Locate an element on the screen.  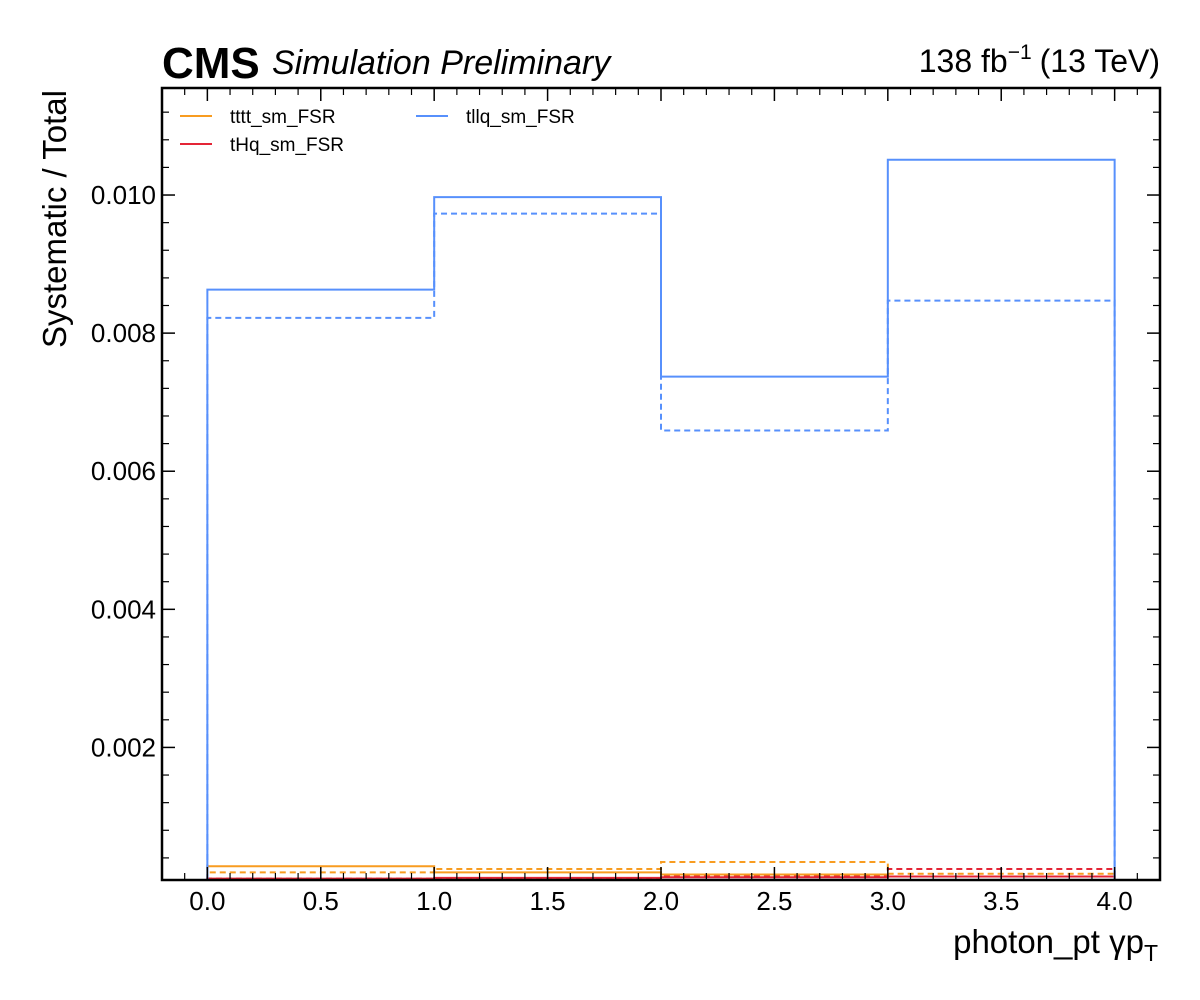
experiment-label: CMS is located at coordinates (211, 63).